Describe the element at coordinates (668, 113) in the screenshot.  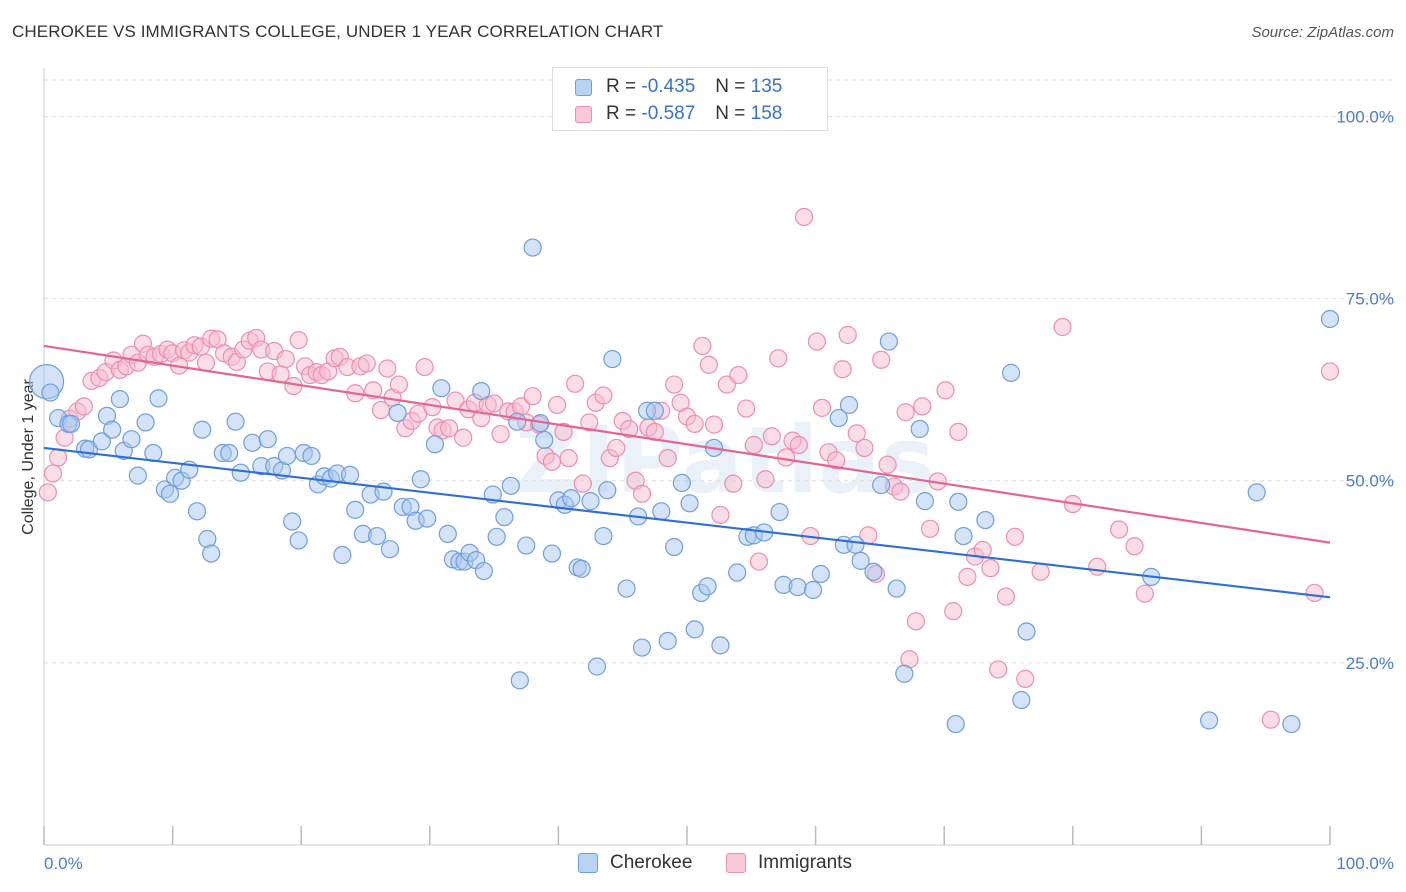
I see `r-value: -0.587` at that location.